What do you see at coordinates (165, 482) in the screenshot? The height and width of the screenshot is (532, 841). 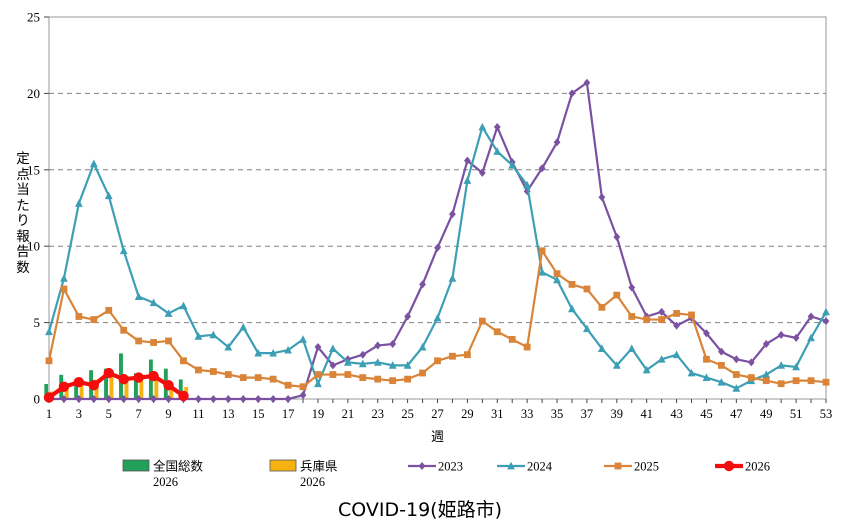 I see `legend-sublabel: 2026` at bounding box center [165, 482].